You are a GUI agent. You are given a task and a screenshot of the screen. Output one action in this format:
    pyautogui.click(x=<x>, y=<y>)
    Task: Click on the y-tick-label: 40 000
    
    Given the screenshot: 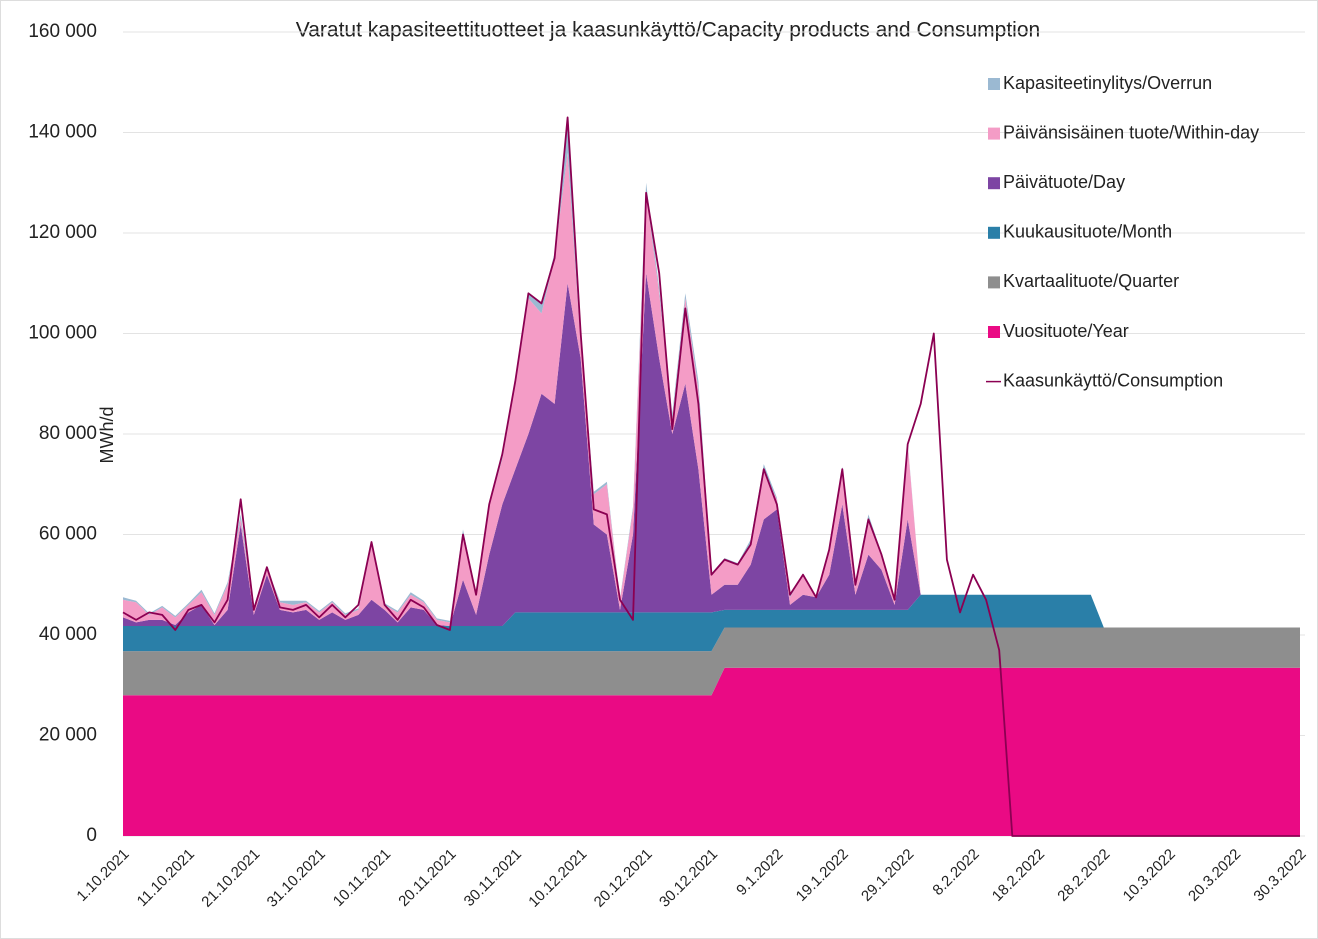 What is the action you would take?
    pyautogui.click(x=68, y=634)
    